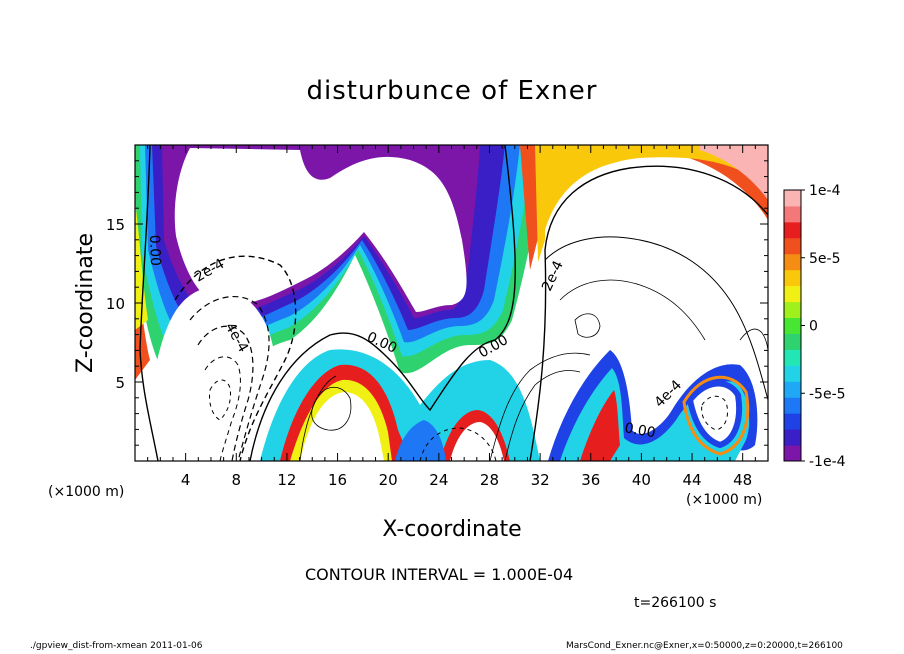 Image resolution: width=904 pixels, height=654 pixels. What do you see at coordinates (590, 480) in the screenshot?
I see `x-tick-label: 36` at bounding box center [590, 480].